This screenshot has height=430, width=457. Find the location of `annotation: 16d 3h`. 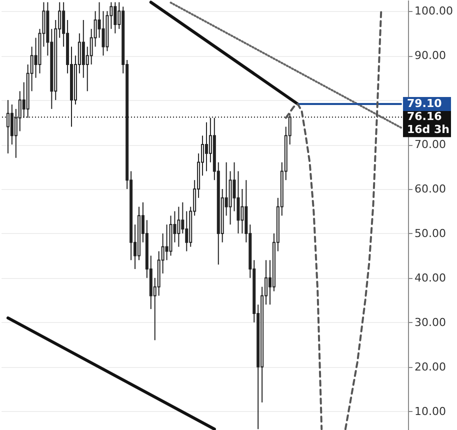

annotation: 16d 3h is located at coordinates (428, 129).